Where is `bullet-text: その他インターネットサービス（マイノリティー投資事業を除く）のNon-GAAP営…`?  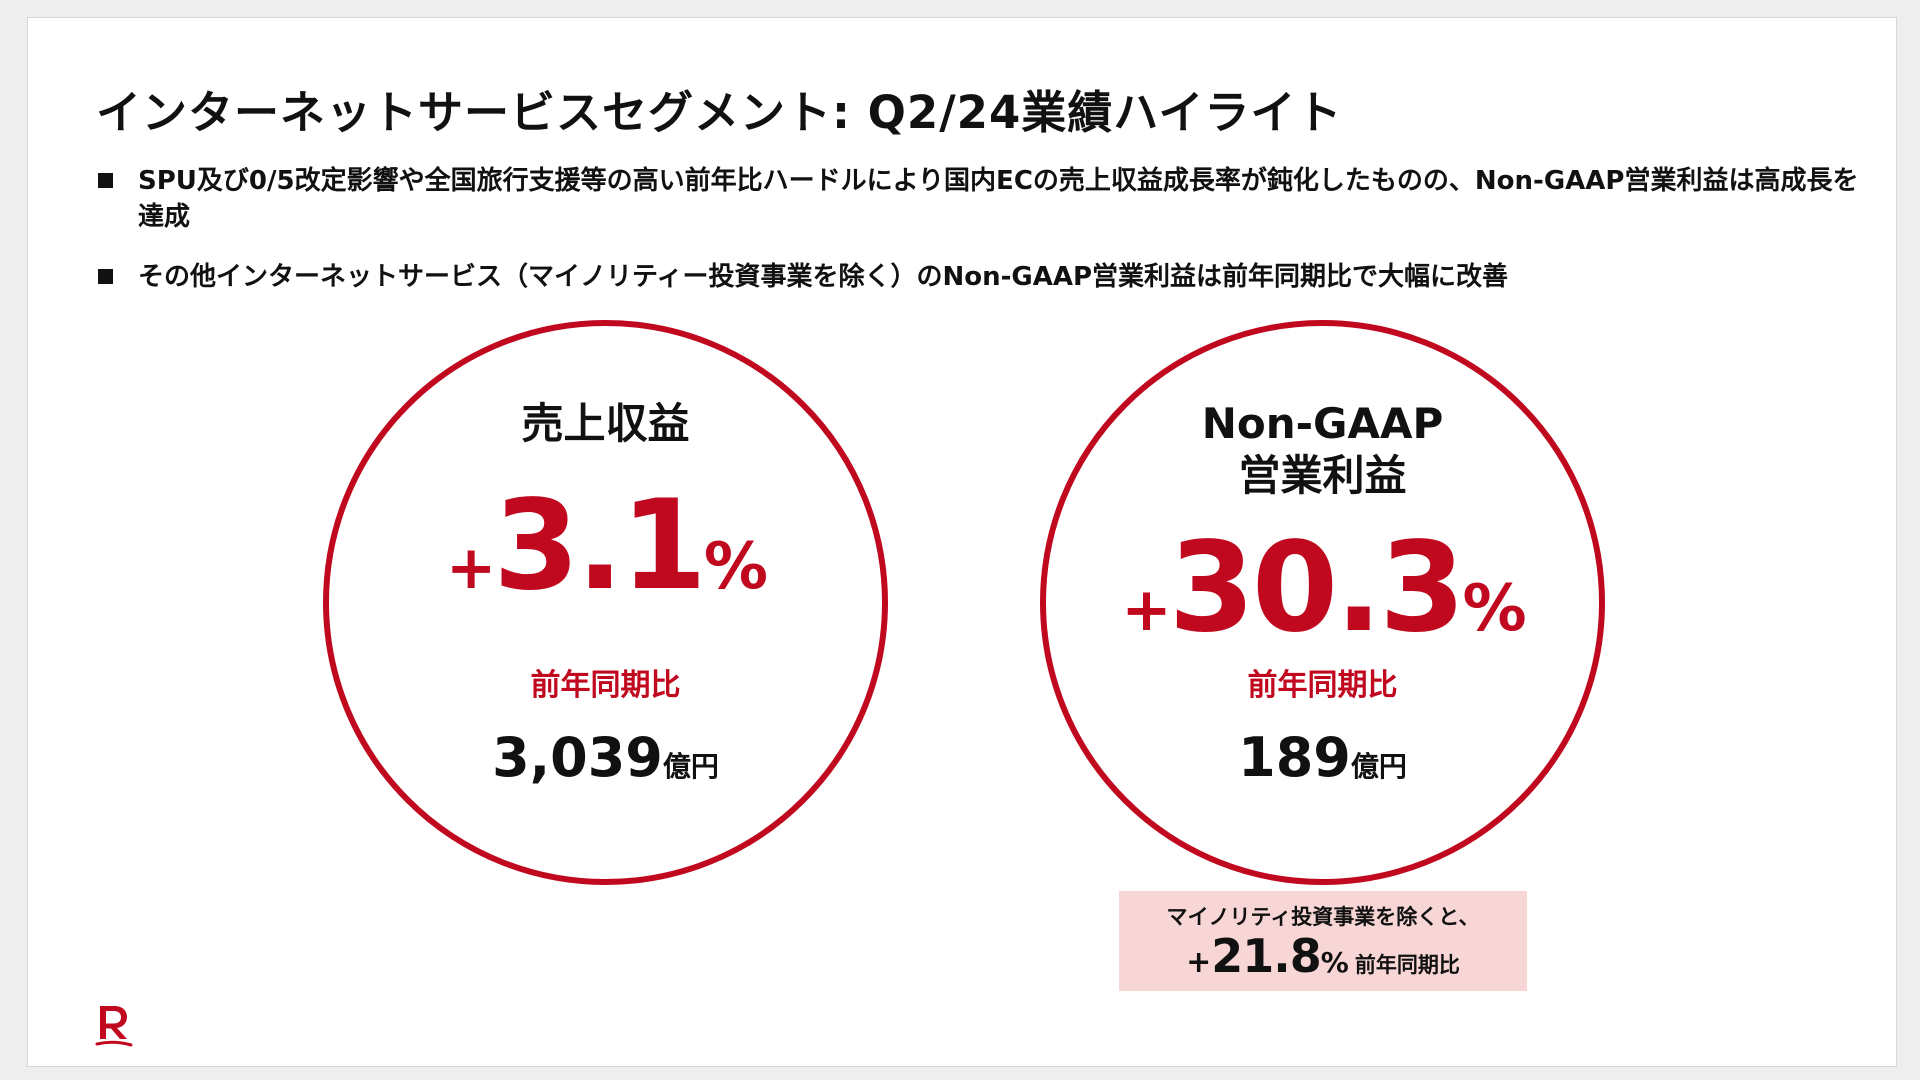 bullet-text: その他インターネットサービス（マイノリティー投資事業を除く）のNon-GAAP営… is located at coordinates (823, 277).